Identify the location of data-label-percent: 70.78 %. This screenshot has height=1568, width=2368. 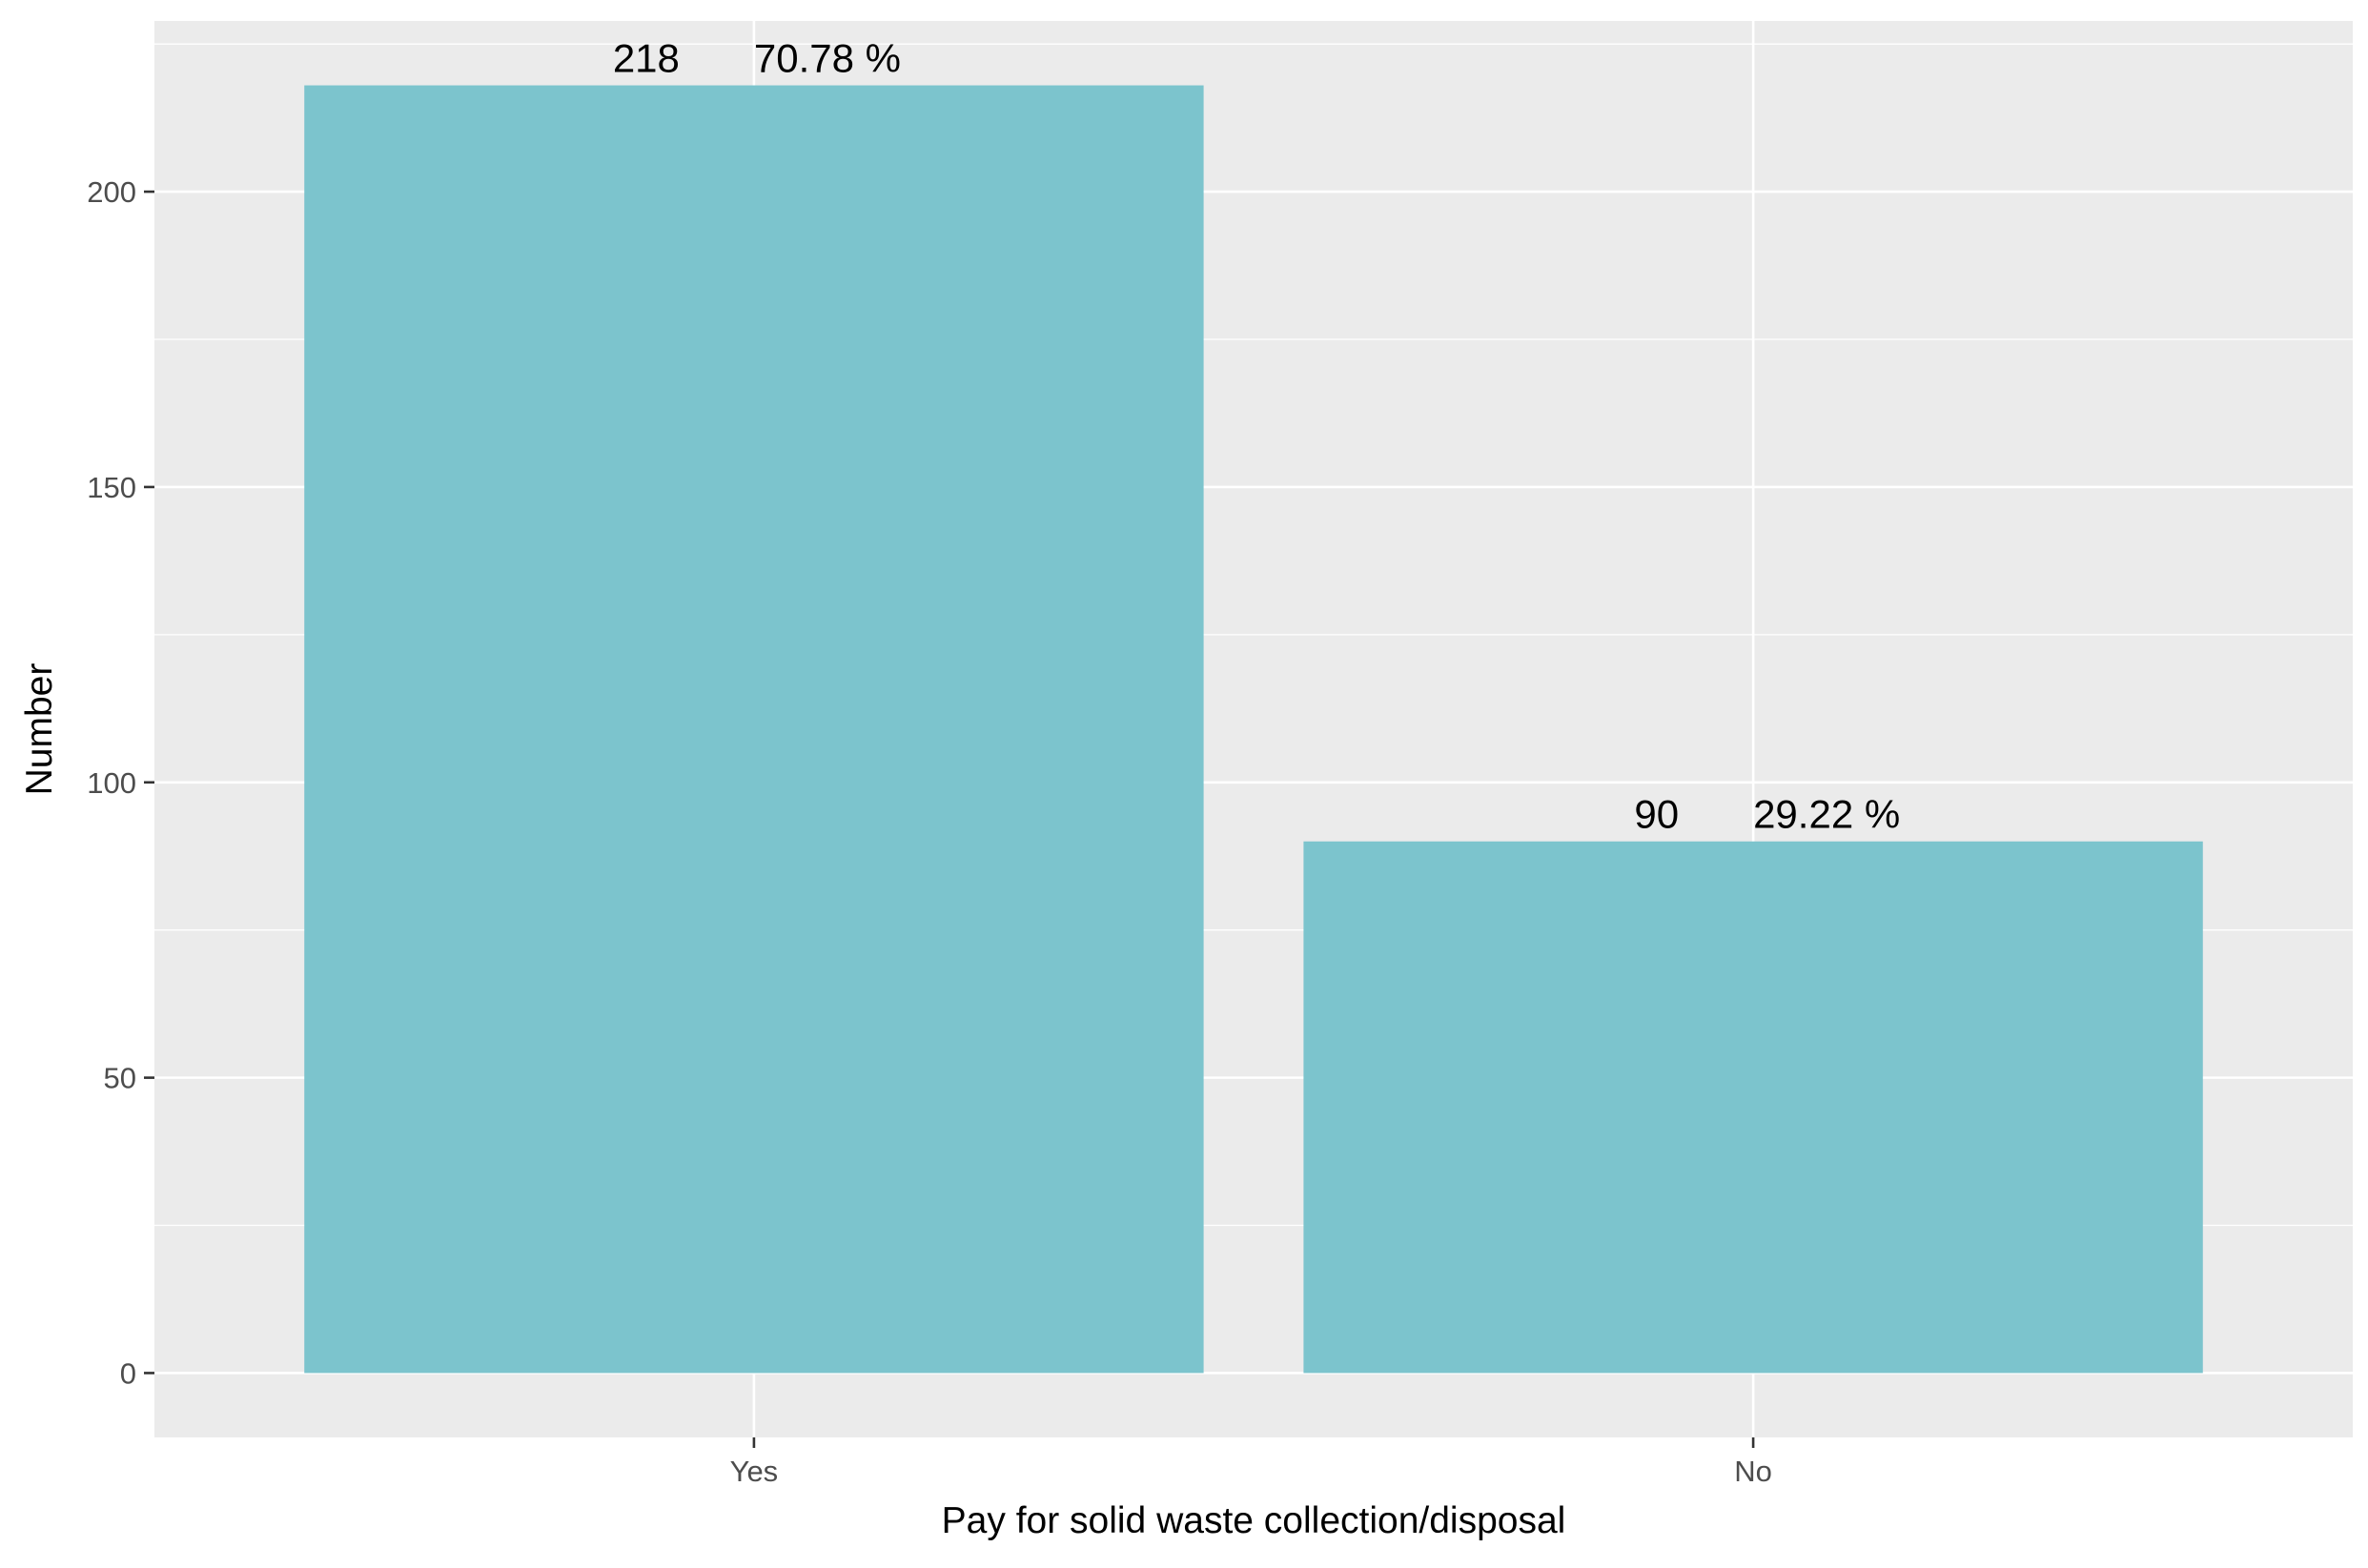
(827, 58).